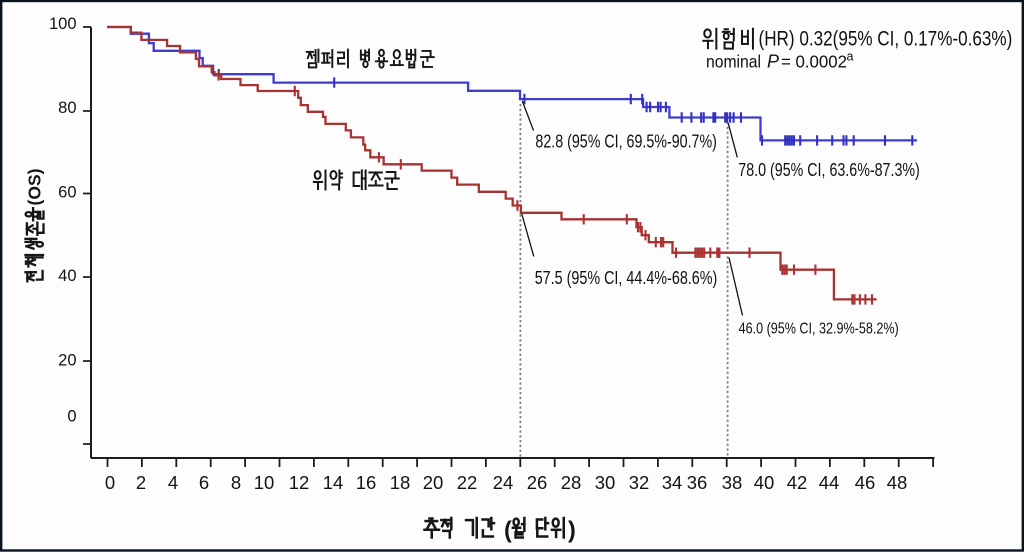  What do you see at coordinates (63, 24) in the screenshot?
I see `svg-text: 100` at bounding box center [63, 24].